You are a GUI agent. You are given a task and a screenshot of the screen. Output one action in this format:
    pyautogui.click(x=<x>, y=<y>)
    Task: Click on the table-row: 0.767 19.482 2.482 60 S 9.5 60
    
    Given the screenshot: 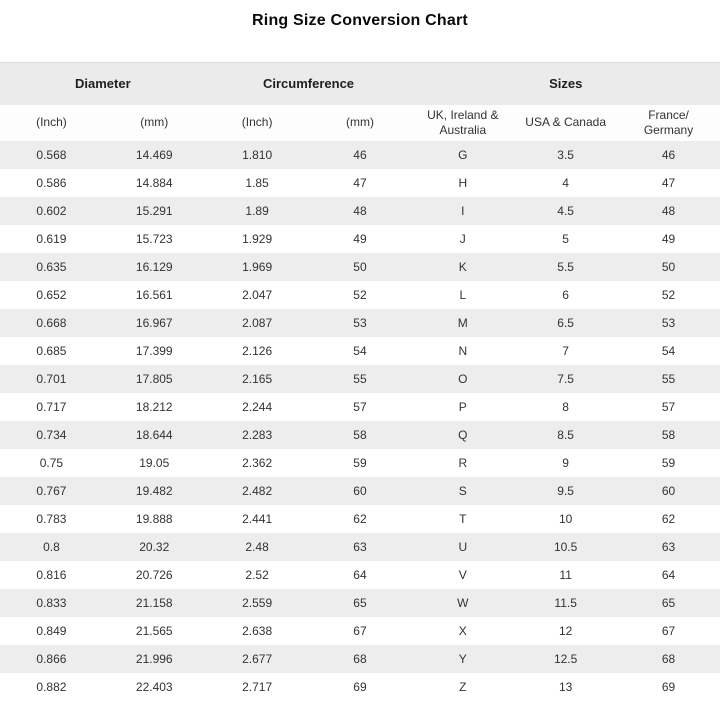 What is the action you would take?
    pyautogui.click(x=360, y=490)
    